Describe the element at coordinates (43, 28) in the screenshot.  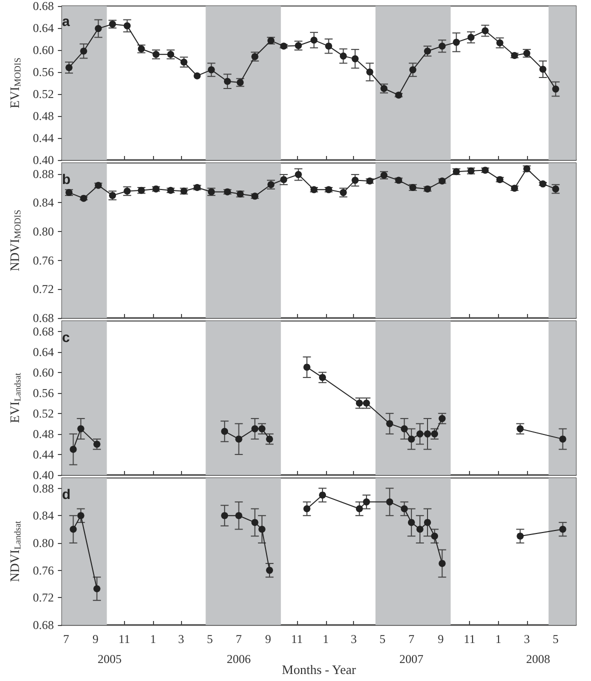
I see `y-tick-label: 0.64` at that location.